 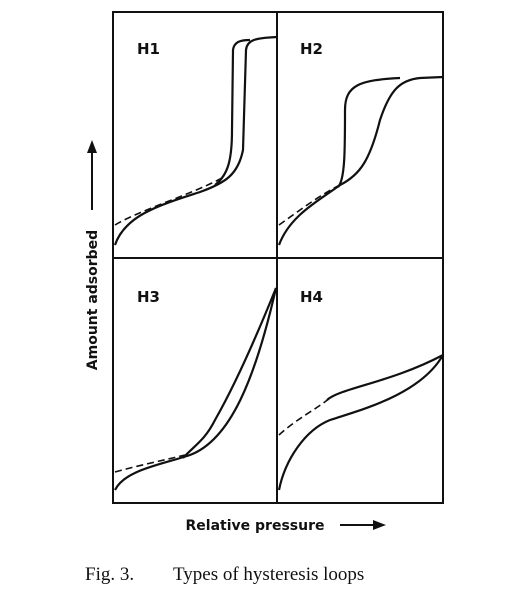 What do you see at coordinates (148, 49) in the screenshot?
I see `panel-label: H1` at bounding box center [148, 49].